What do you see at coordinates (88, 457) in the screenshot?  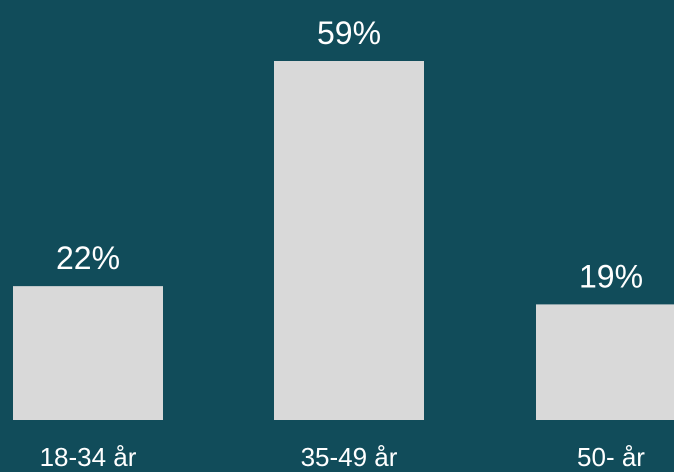 I see `category-label-1: 18-34 år` at bounding box center [88, 457].